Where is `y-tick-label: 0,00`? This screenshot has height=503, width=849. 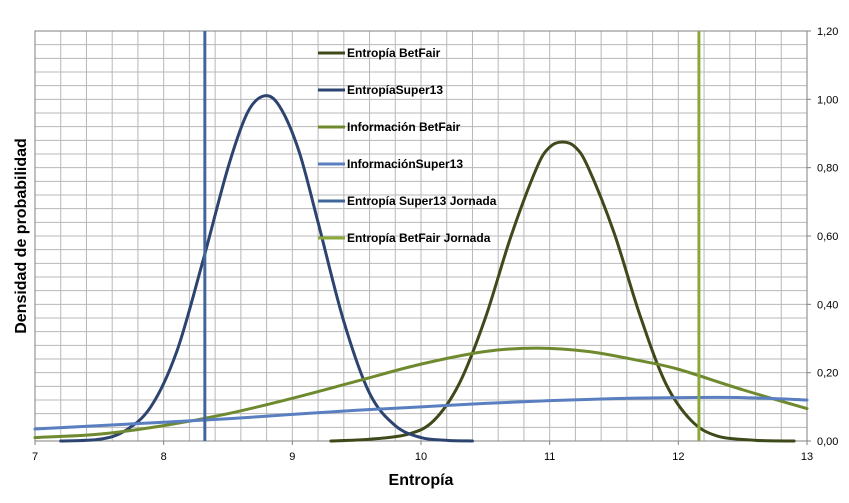 y-tick-label: 0,00 is located at coordinates (827, 442).